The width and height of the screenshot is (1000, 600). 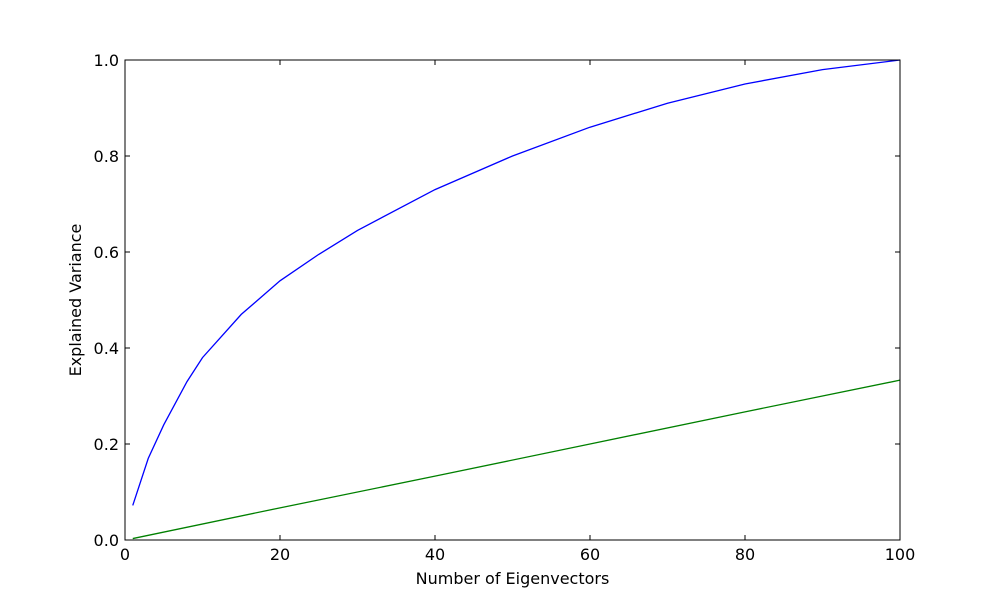 I want to click on y-tick-label: 0.2, so click(x=106, y=444).